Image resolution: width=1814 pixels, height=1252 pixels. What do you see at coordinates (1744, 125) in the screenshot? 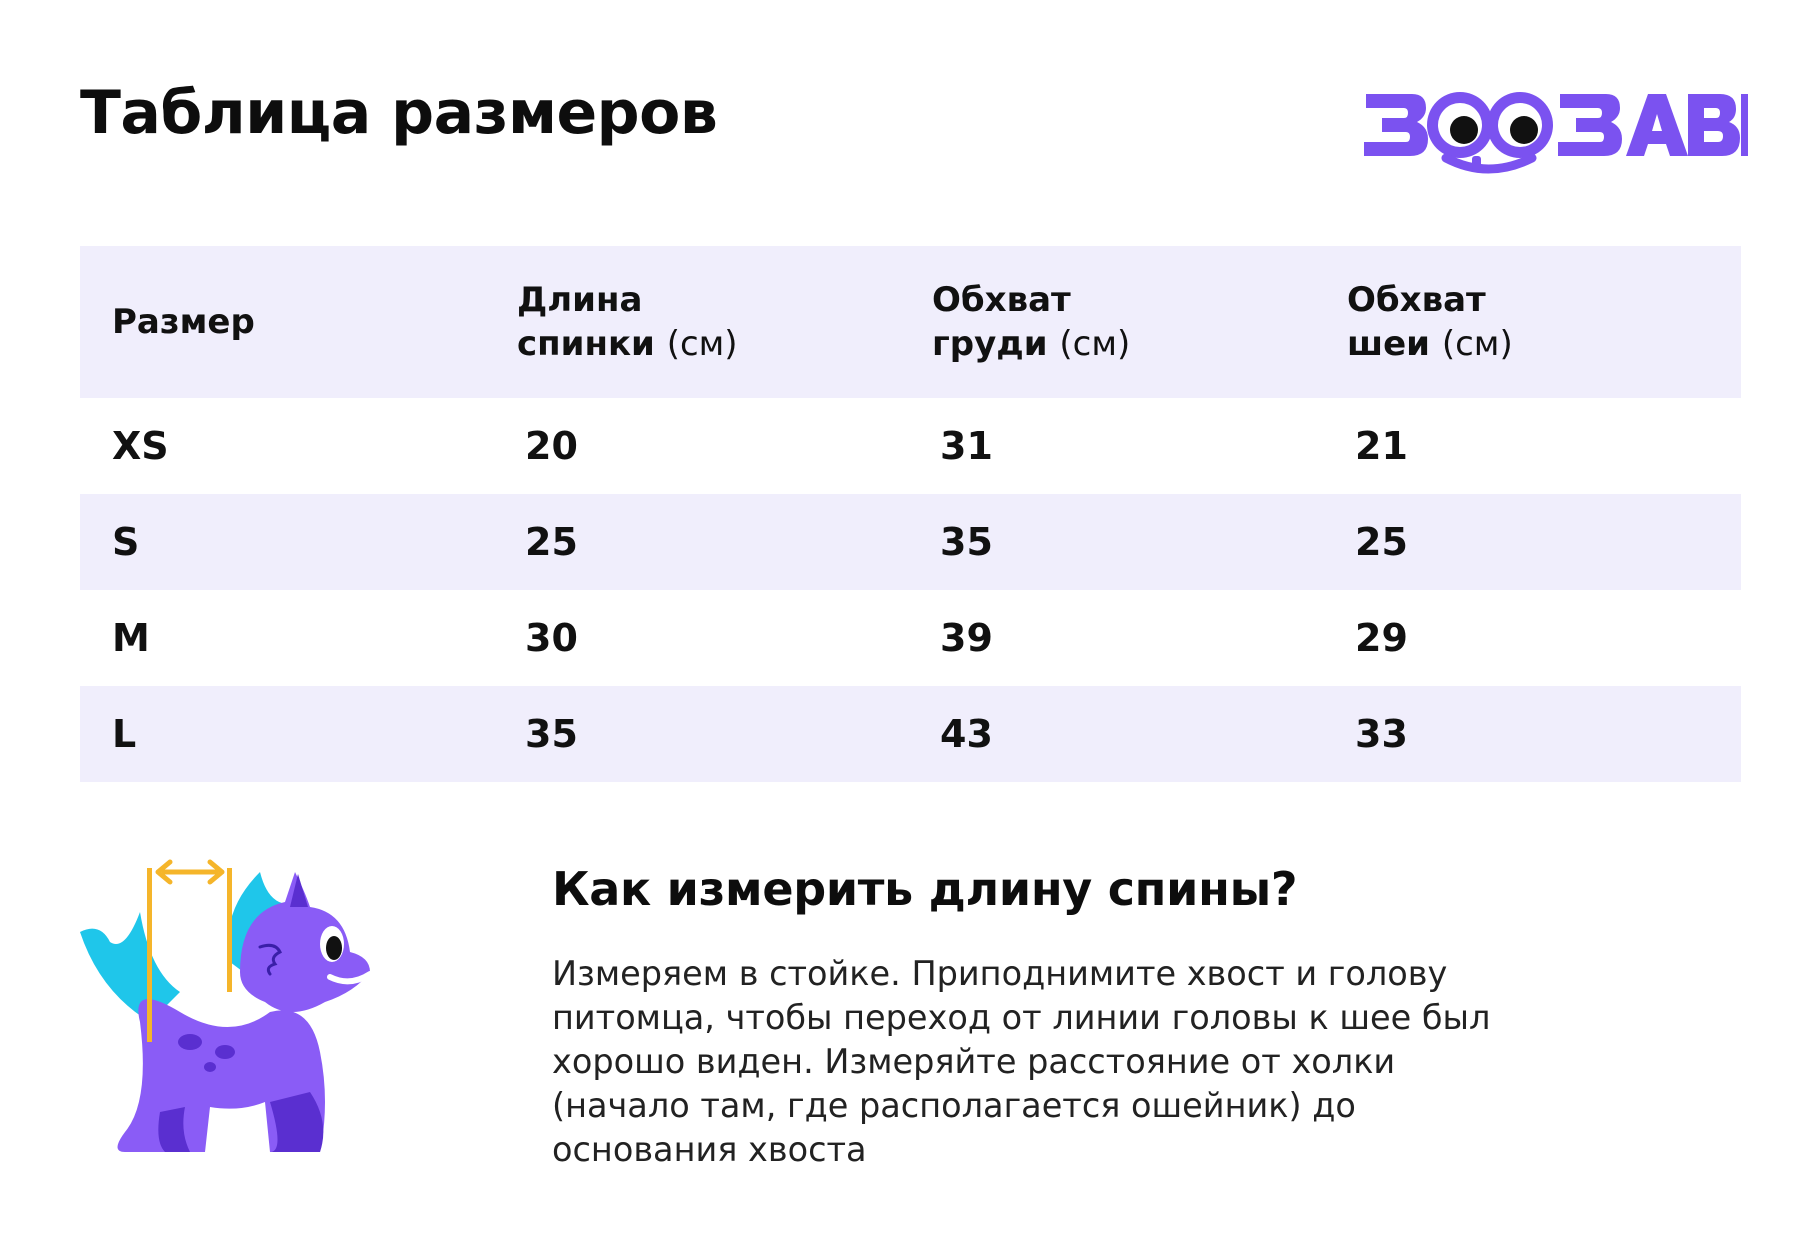
I see `logo-letter-r` at bounding box center [1744, 125].